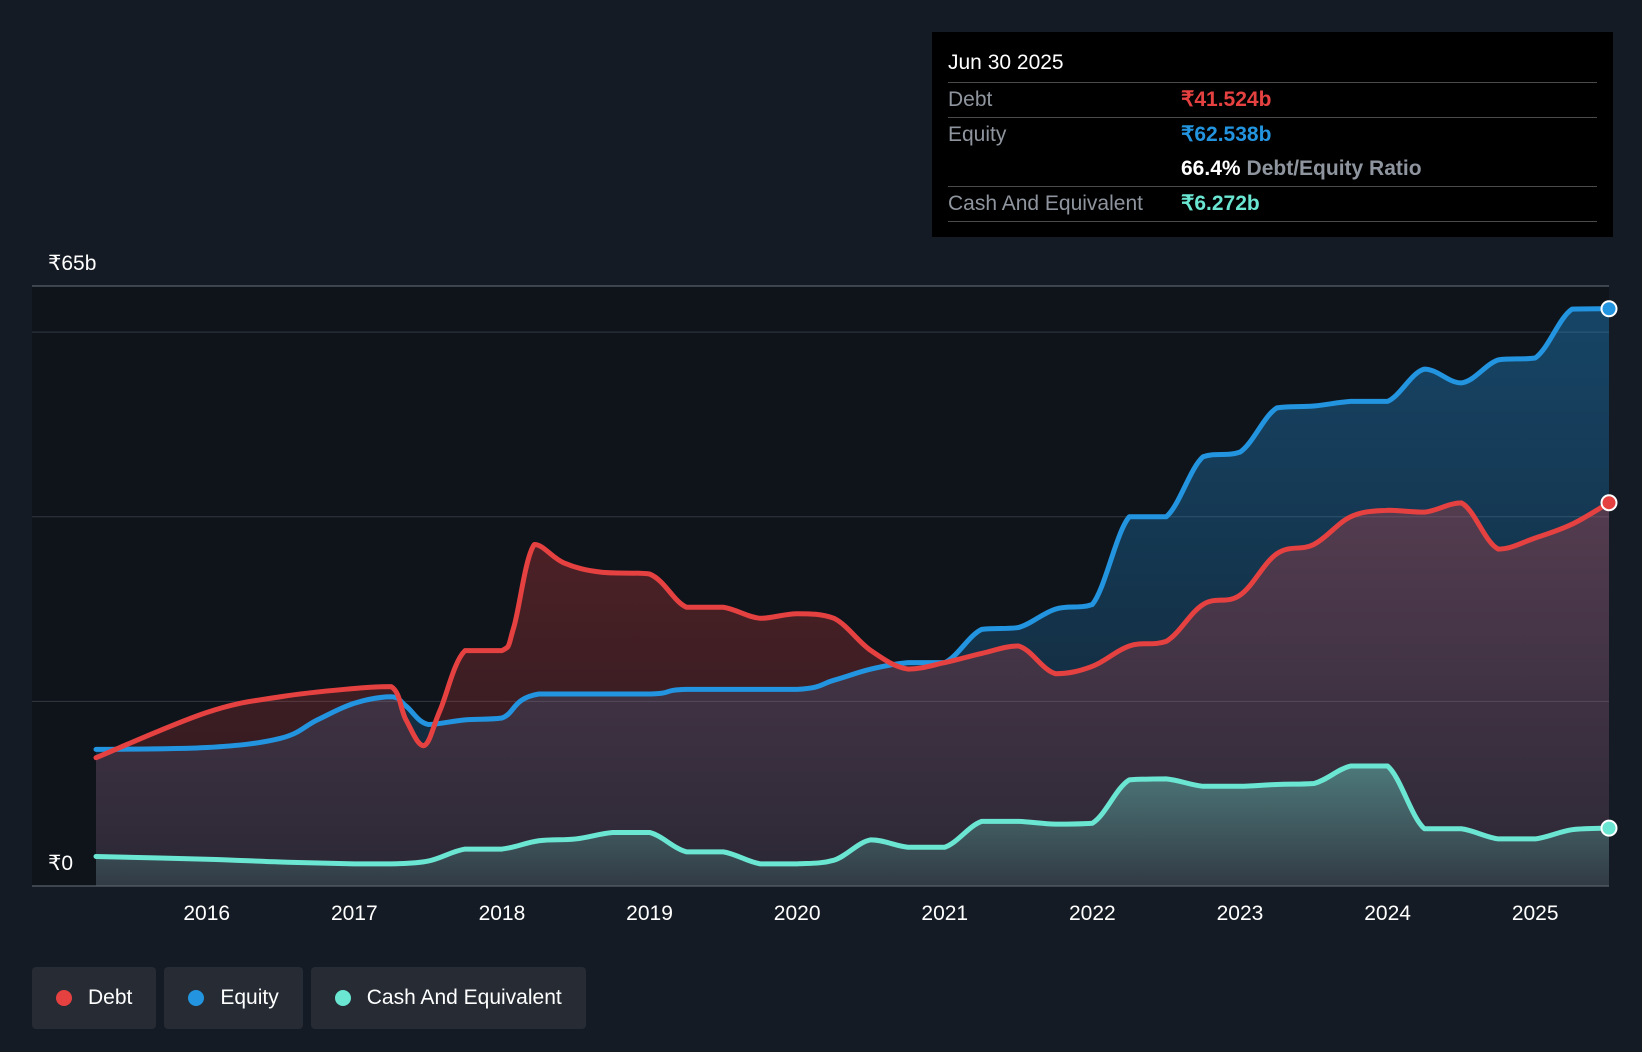 The image size is (1642, 1052). What do you see at coordinates (72, 263) in the screenshot?
I see `y-axis-label-max: ₹65b` at bounding box center [72, 263].